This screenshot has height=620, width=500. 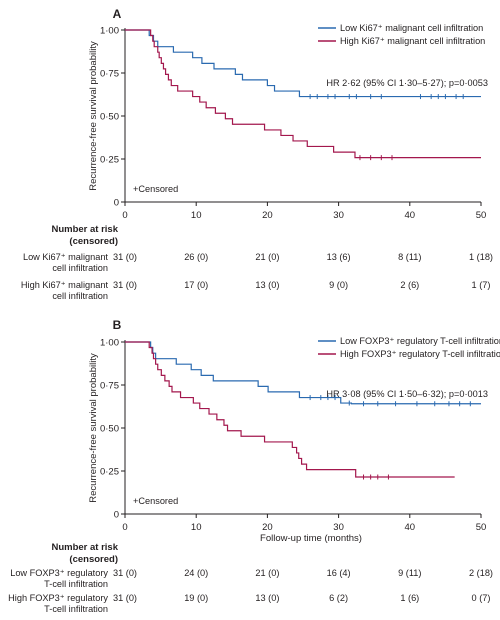 I want to click on risk-row-label: Low FOXP3⁺ regulatory, so click(x=59, y=573).